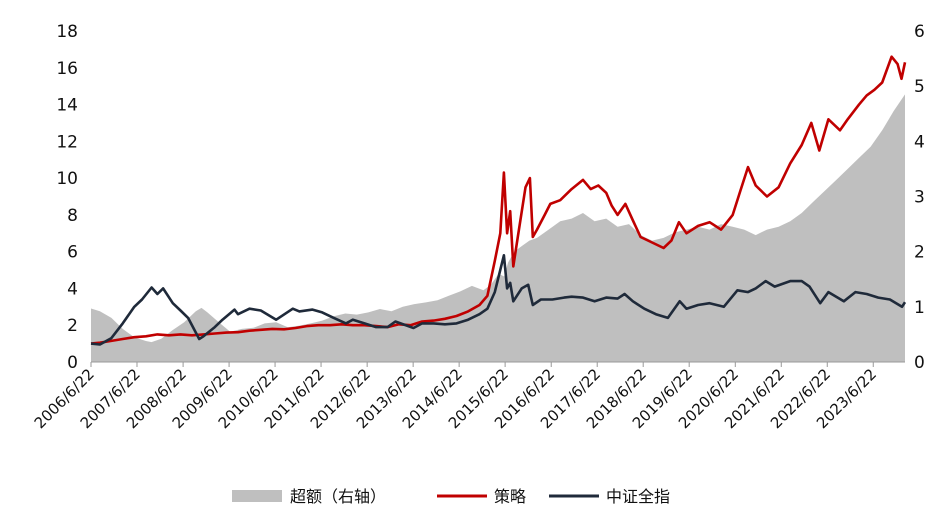 The width and height of the screenshot is (945, 513). I want to click on left-tick-label: 8, so click(72, 216).